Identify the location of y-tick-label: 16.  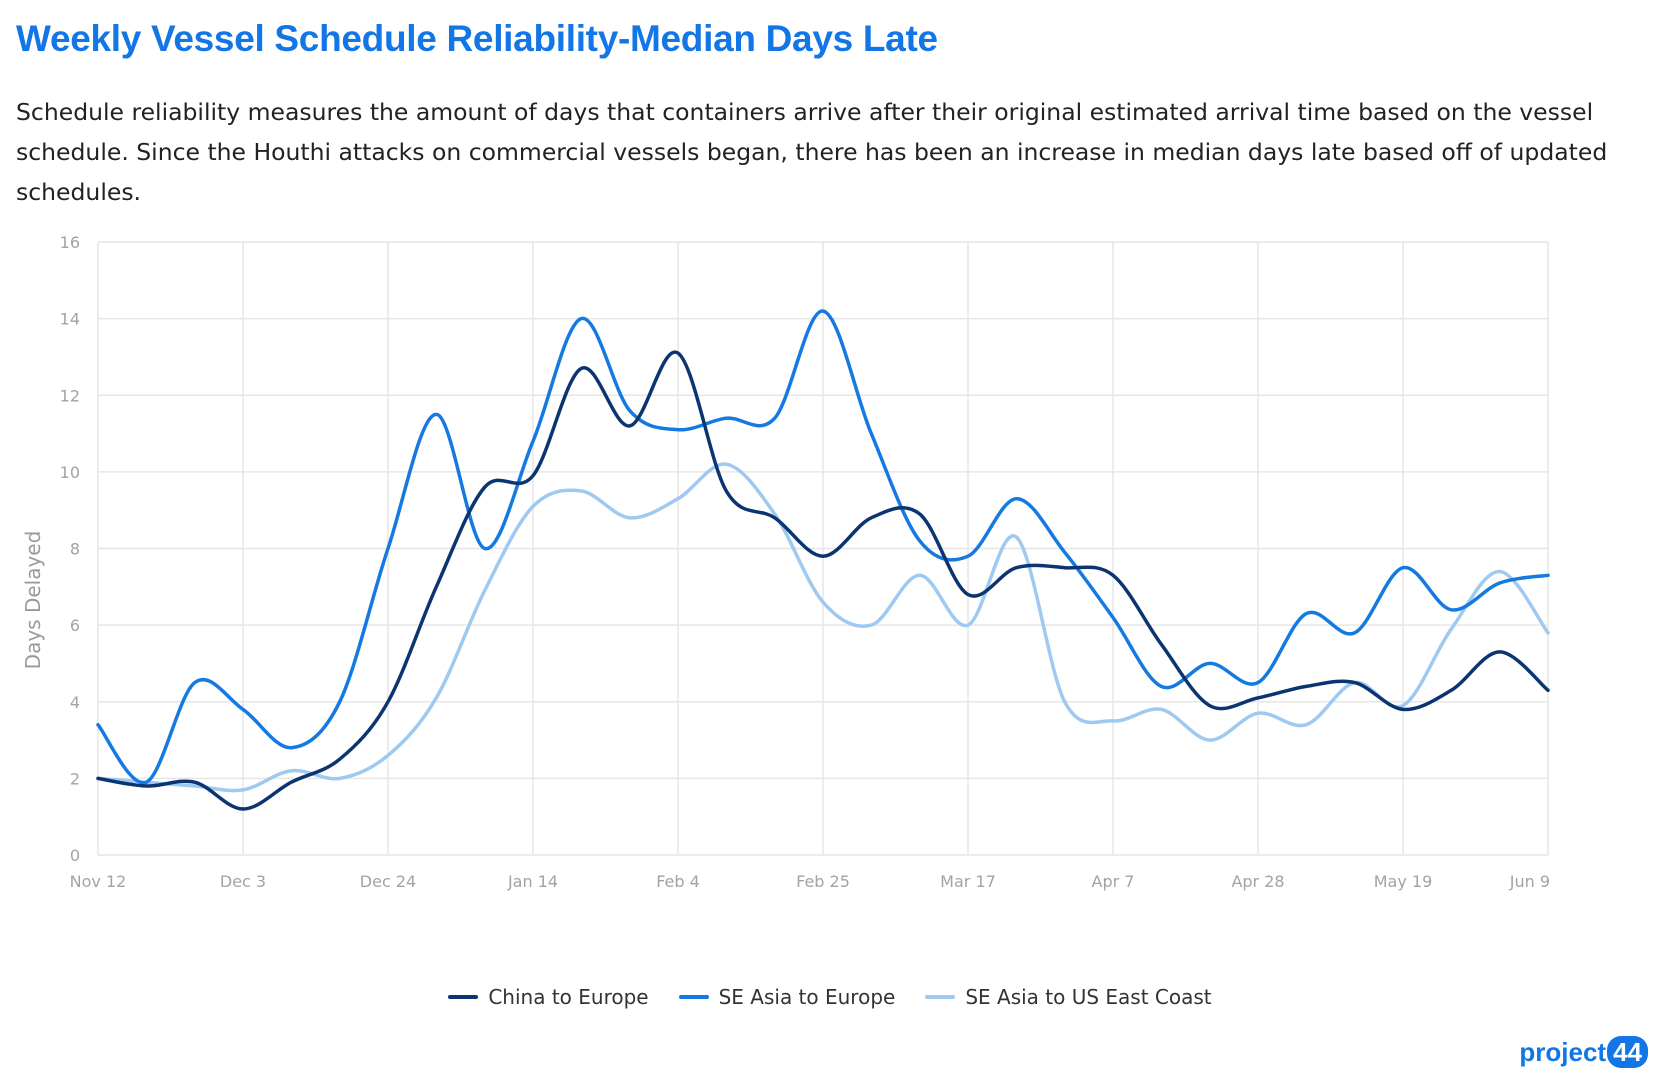
(70, 242).